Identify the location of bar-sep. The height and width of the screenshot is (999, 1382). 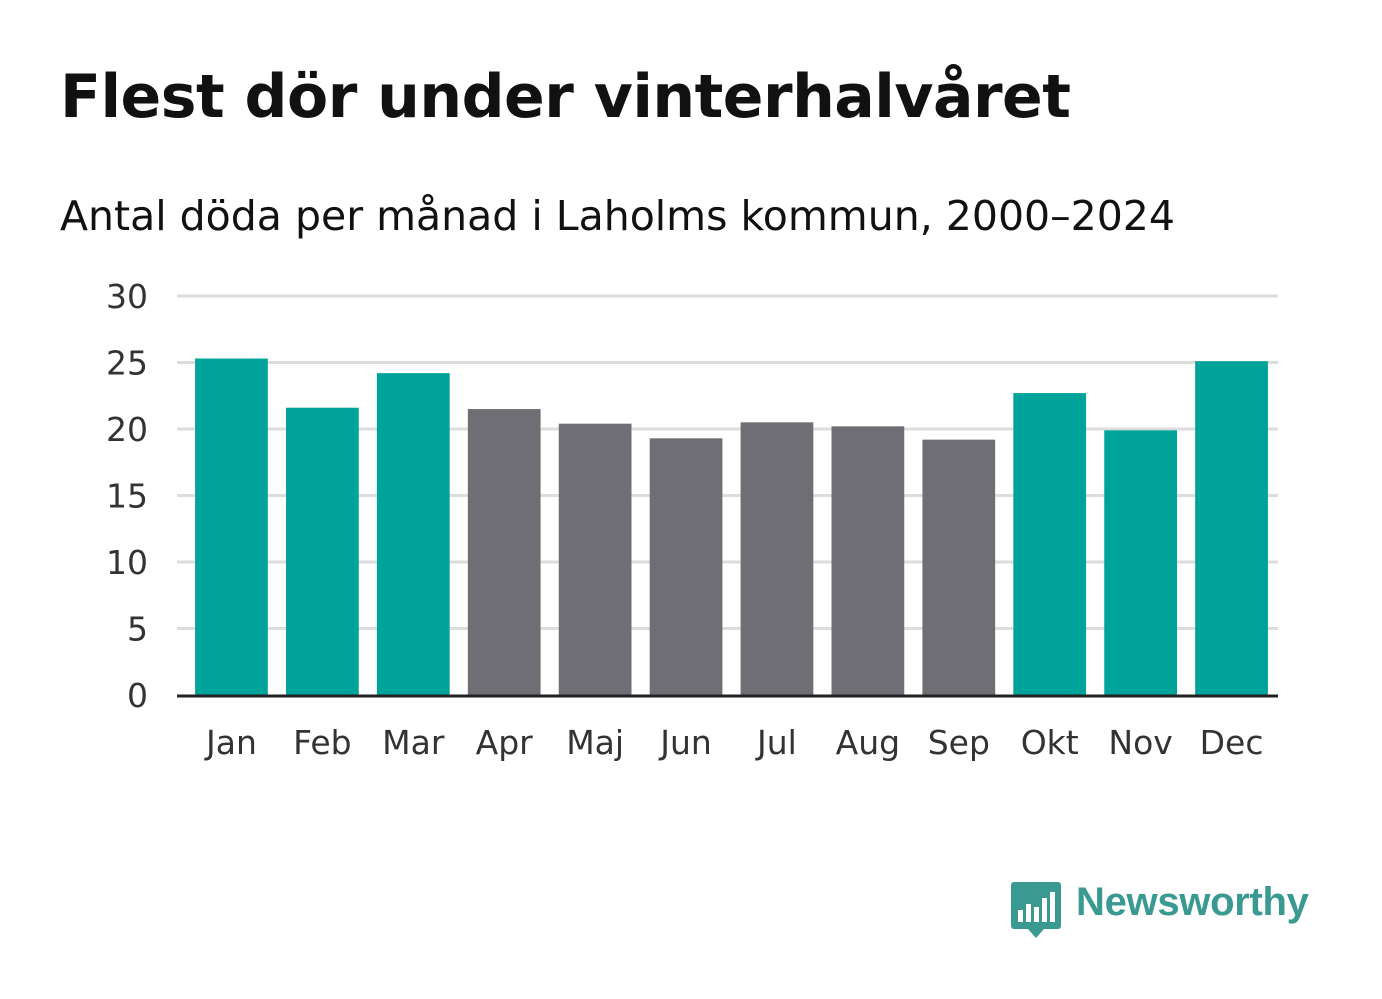
(959, 567).